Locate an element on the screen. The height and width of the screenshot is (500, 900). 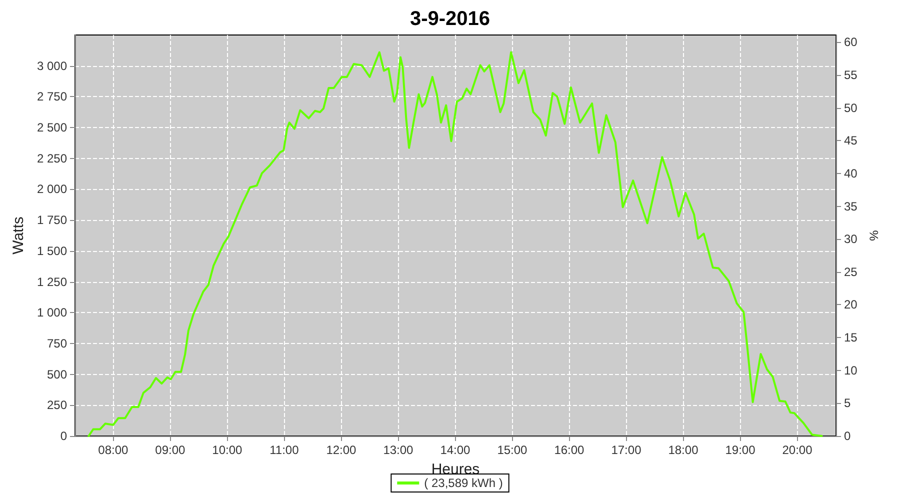
y-tick-label: 500 is located at coordinates (57, 374).